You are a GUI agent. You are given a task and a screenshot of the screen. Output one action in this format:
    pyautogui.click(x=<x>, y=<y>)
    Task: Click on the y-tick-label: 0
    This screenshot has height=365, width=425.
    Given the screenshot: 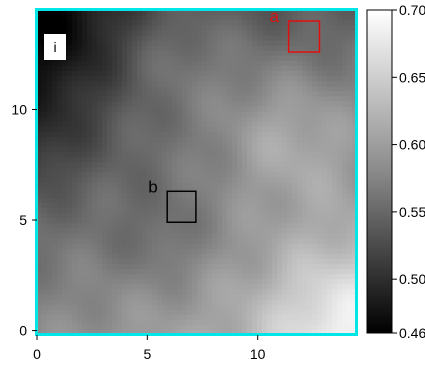 What is the action you would take?
    pyautogui.click(x=23, y=331)
    